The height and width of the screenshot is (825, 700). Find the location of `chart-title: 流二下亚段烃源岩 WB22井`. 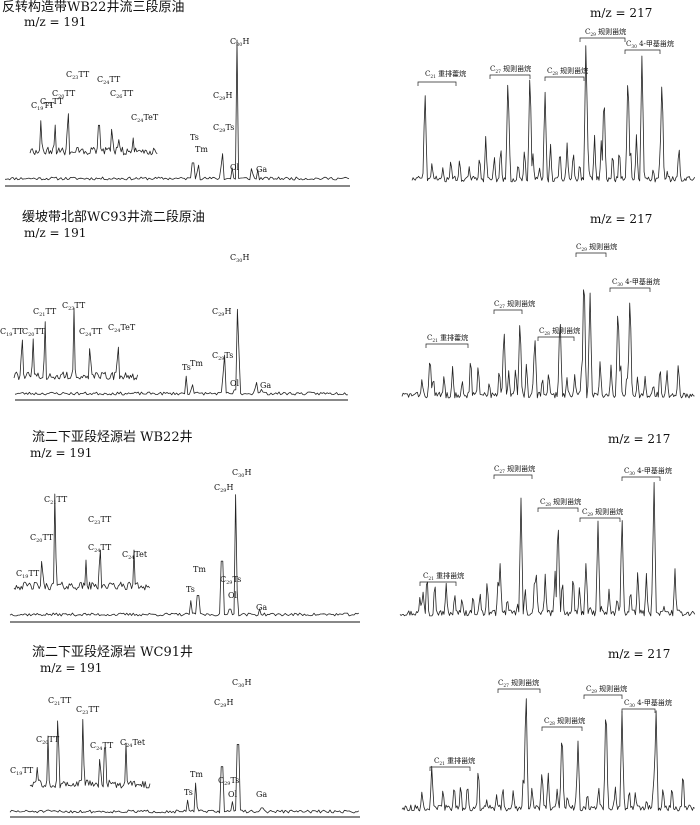

chart-title: 流二下亚段烃源岩 WB22井 is located at coordinates (112, 437).